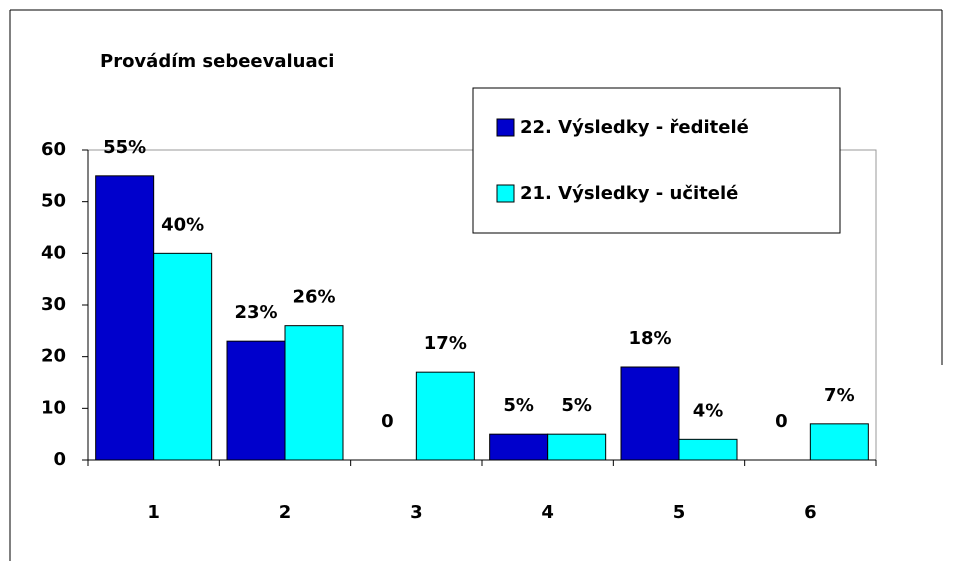 The width and height of the screenshot is (953, 561). What do you see at coordinates (53, 149) in the screenshot?
I see `y-tick-label: 60` at bounding box center [53, 149].